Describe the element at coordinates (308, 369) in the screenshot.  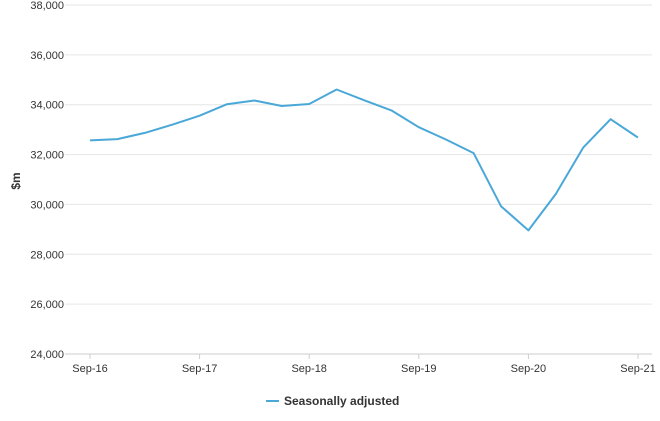
I see `x-tick-label: Sep-18` at that location.